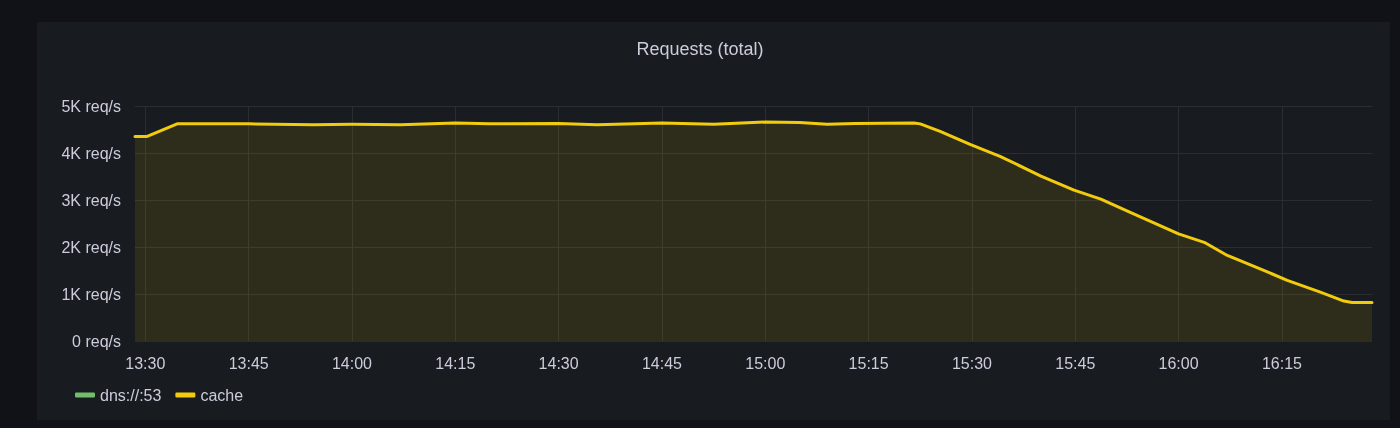 This screenshot has width=1400, height=428. What do you see at coordinates (868, 363) in the screenshot?
I see `x-tick-label: 15:15` at bounding box center [868, 363].